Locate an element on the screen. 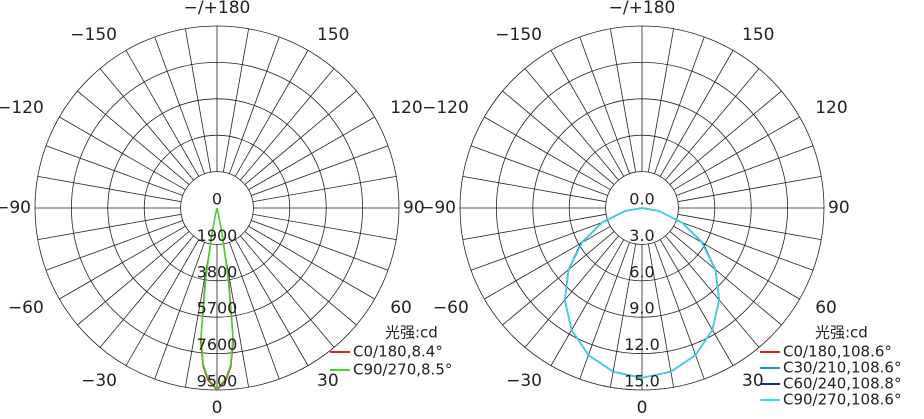  legend-label: C60/240,108.8° is located at coordinates (842, 384).